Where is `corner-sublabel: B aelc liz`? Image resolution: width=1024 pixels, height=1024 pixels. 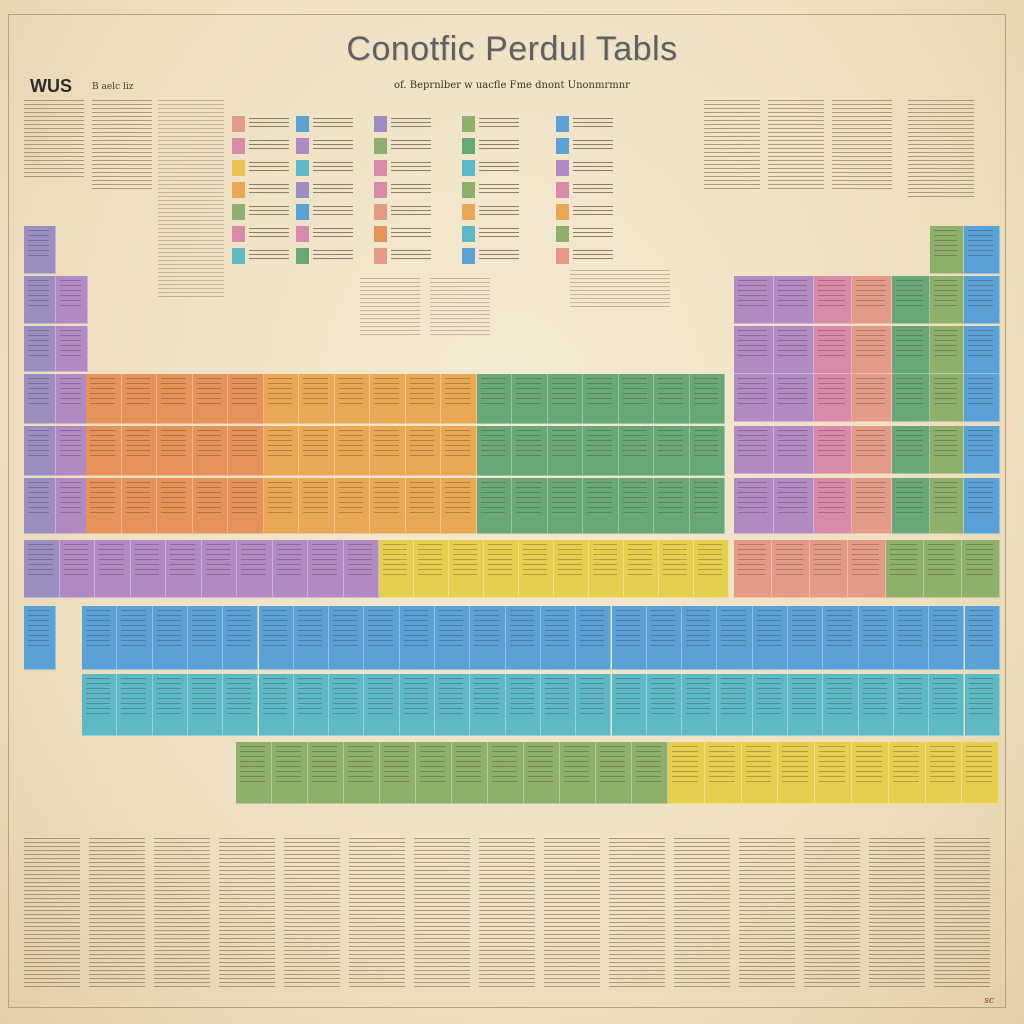
corner-sublabel: B aelc liz is located at coordinates (113, 87).